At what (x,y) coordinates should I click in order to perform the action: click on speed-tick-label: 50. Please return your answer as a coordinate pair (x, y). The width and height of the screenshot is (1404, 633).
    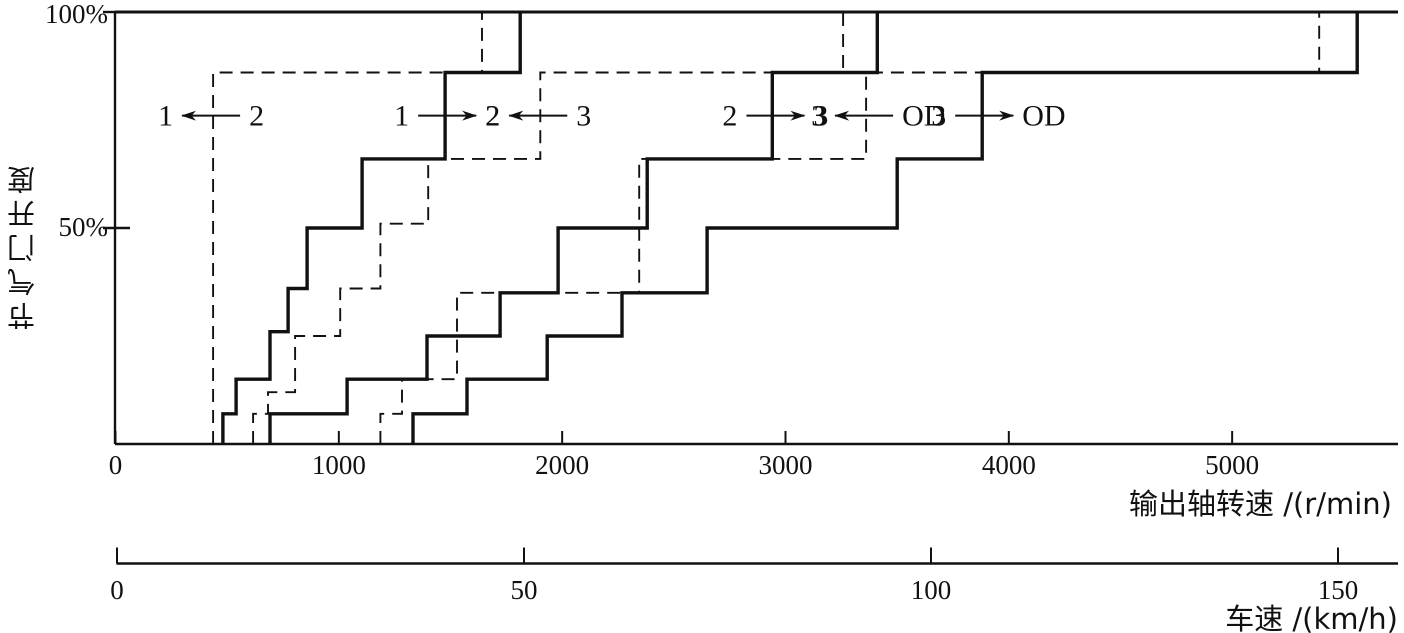
    Looking at the image, I should click on (524, 590).